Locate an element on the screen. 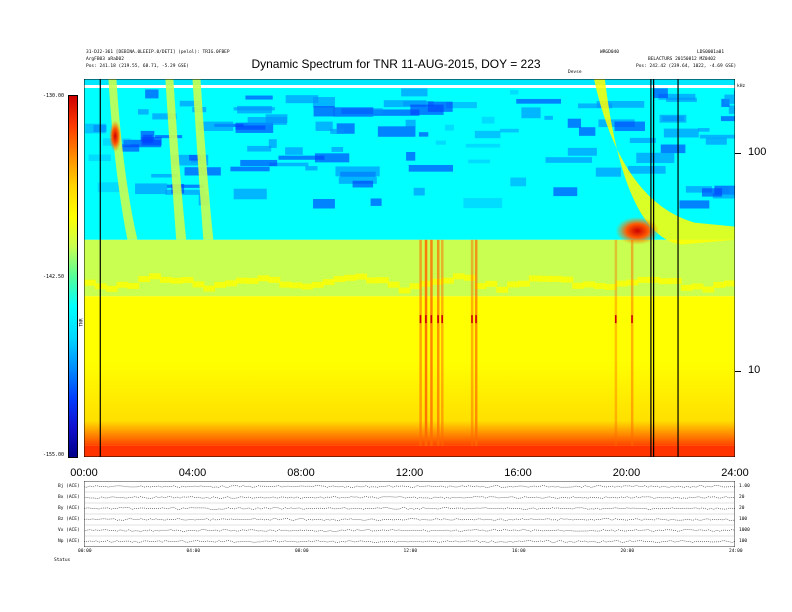  header-marker-label: Devse is located at coordinates (575, 72).